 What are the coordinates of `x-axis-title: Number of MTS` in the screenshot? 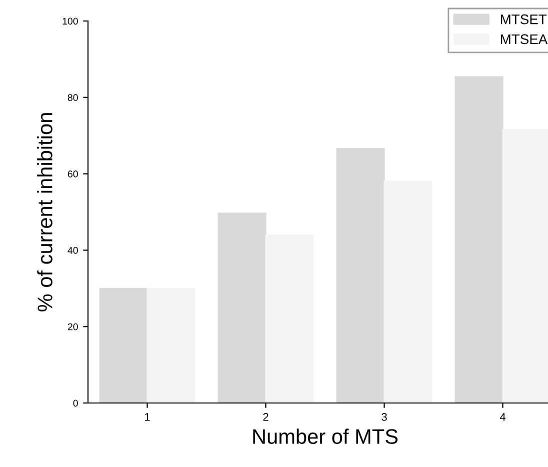 It's located at (325, 436).